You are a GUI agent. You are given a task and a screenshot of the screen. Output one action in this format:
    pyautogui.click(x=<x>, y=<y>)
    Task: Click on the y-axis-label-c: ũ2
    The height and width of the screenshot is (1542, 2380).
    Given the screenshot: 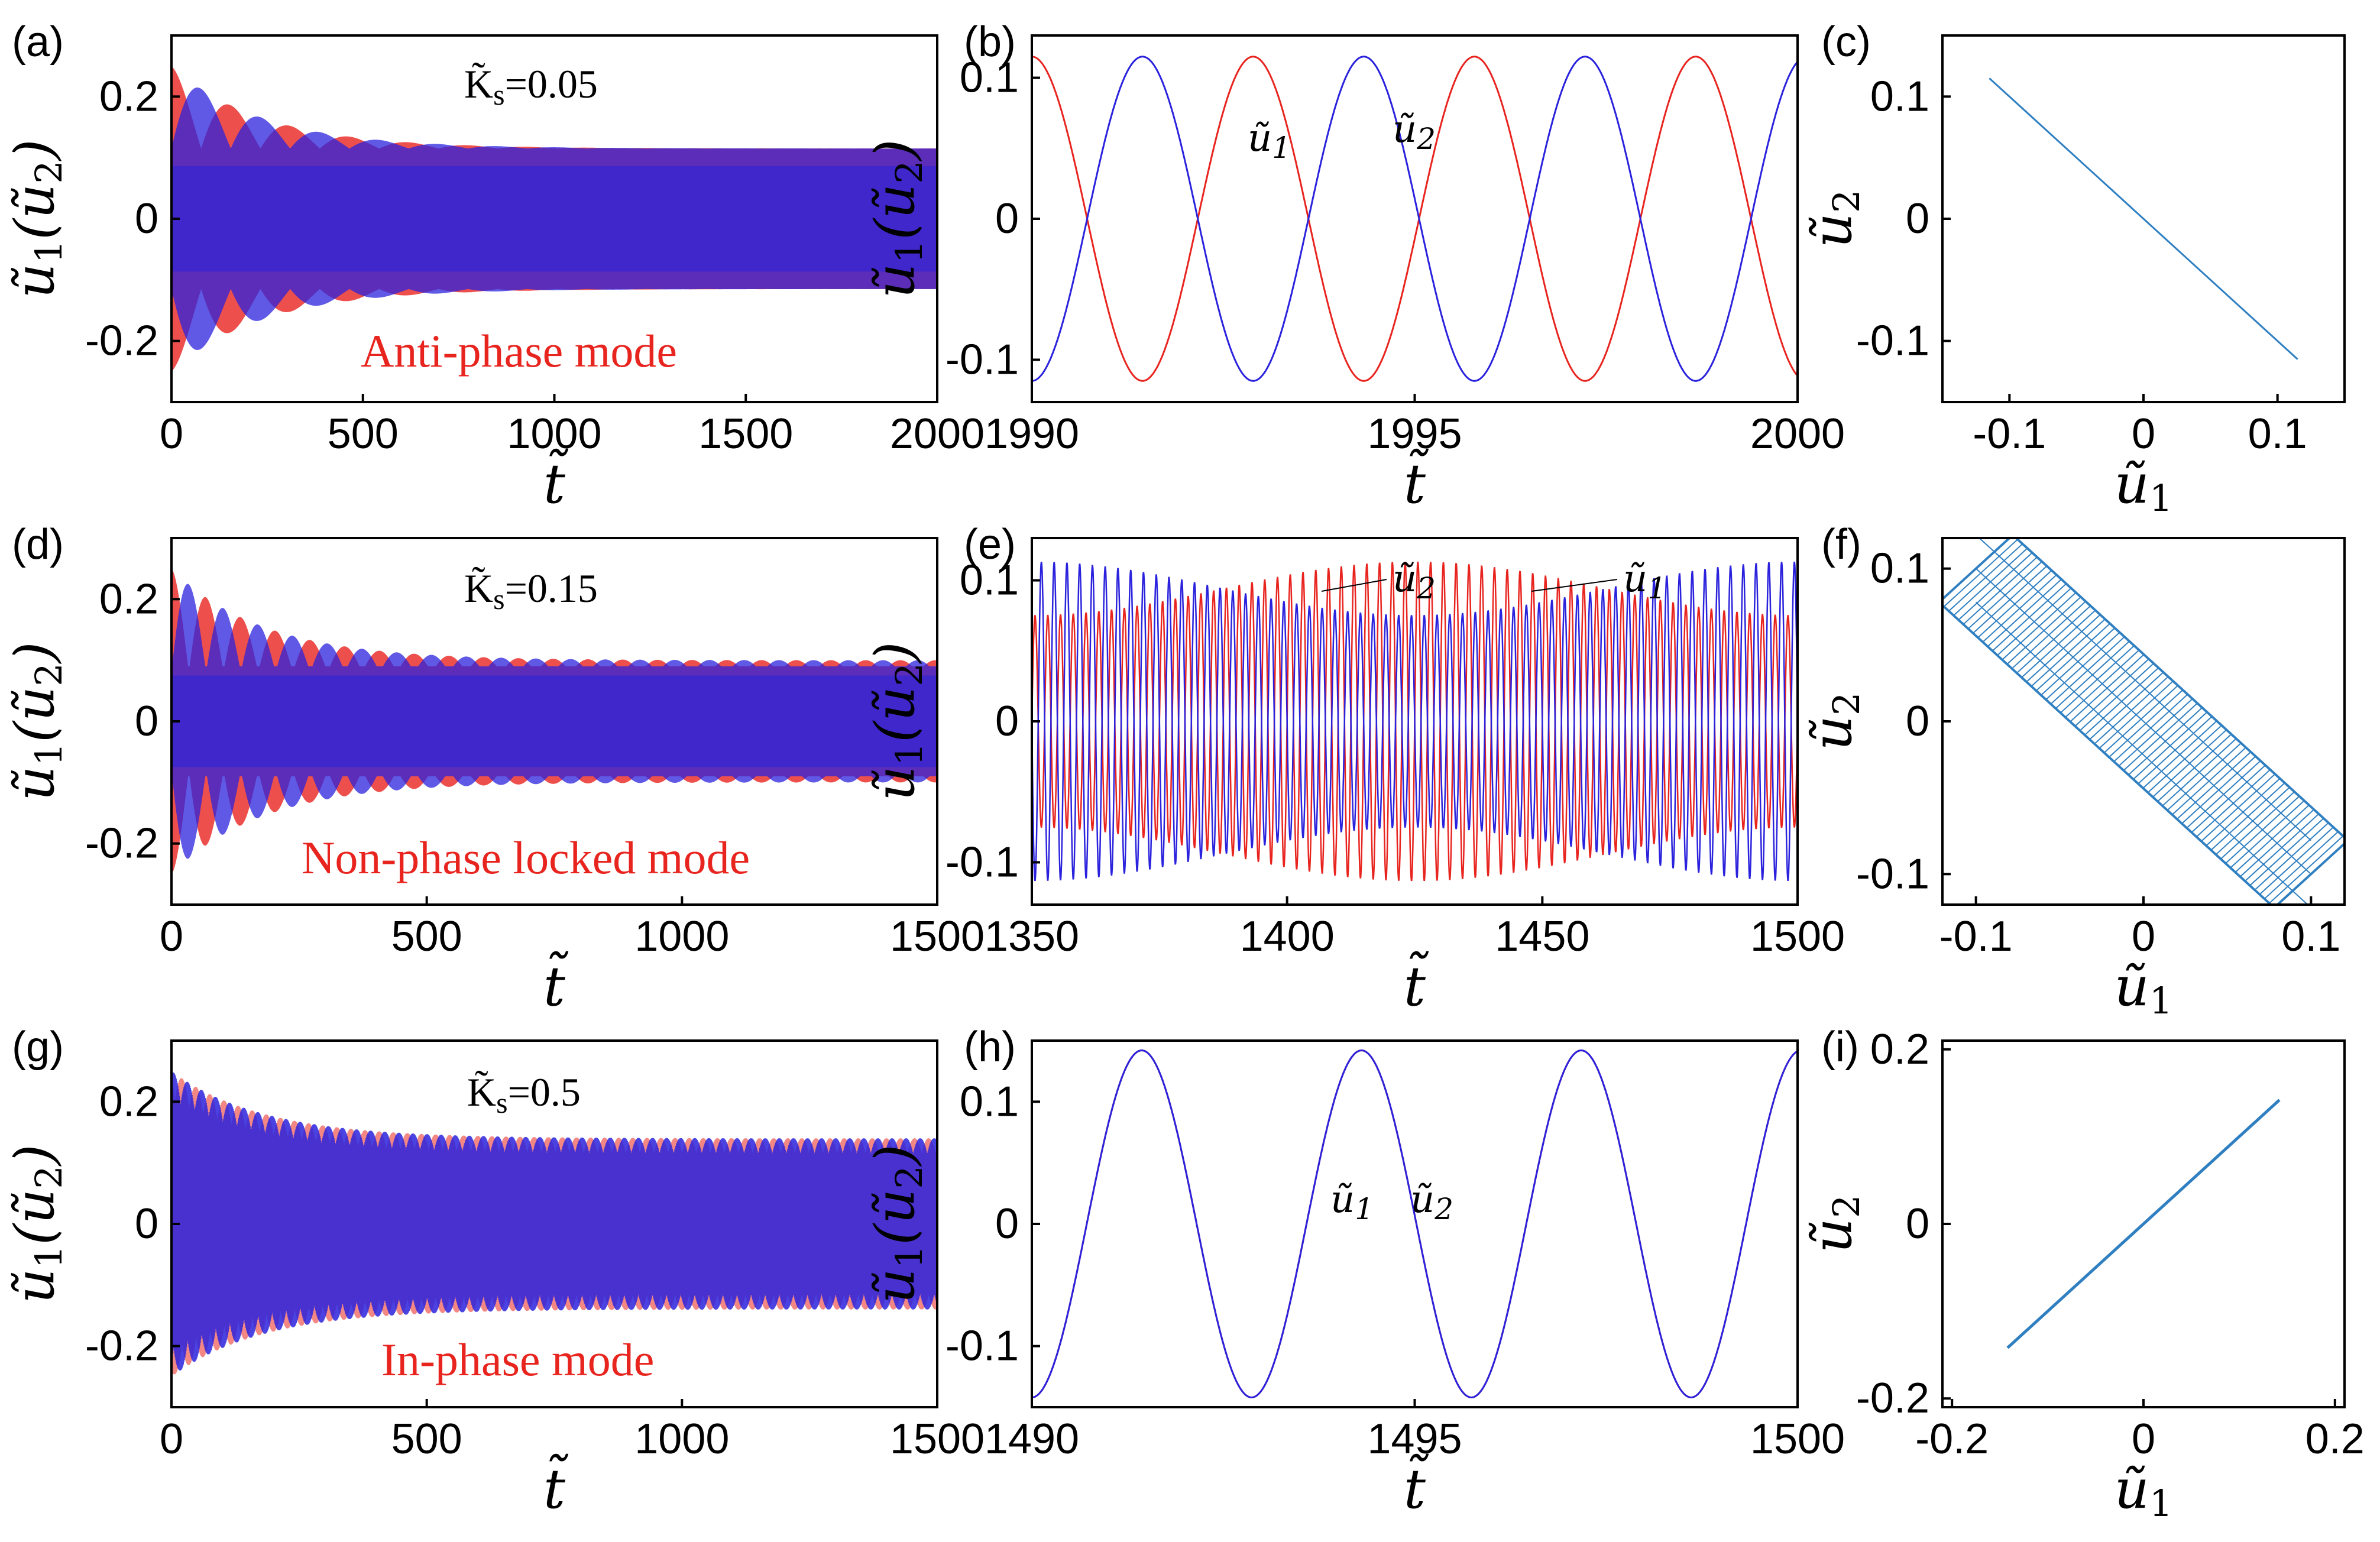 What is the action you would take?
    pyautogui.click(x=1834, y=219)
    